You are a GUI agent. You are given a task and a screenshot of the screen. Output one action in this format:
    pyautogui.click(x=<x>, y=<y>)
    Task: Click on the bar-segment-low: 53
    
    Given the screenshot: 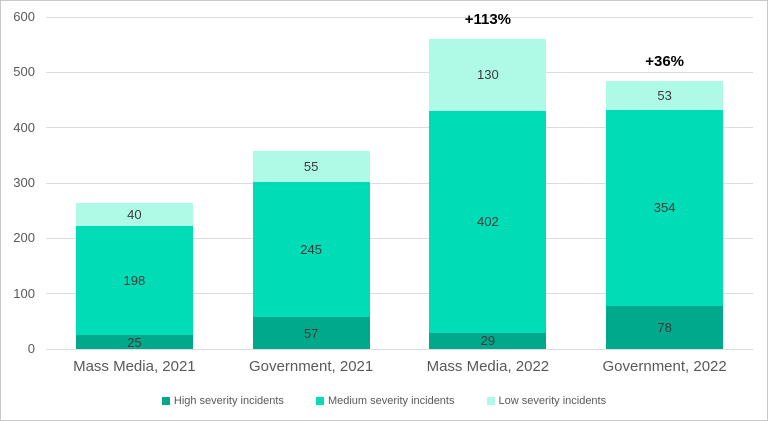 What is the action you would take?
    pyautogui.click(x=665, y=95)
    